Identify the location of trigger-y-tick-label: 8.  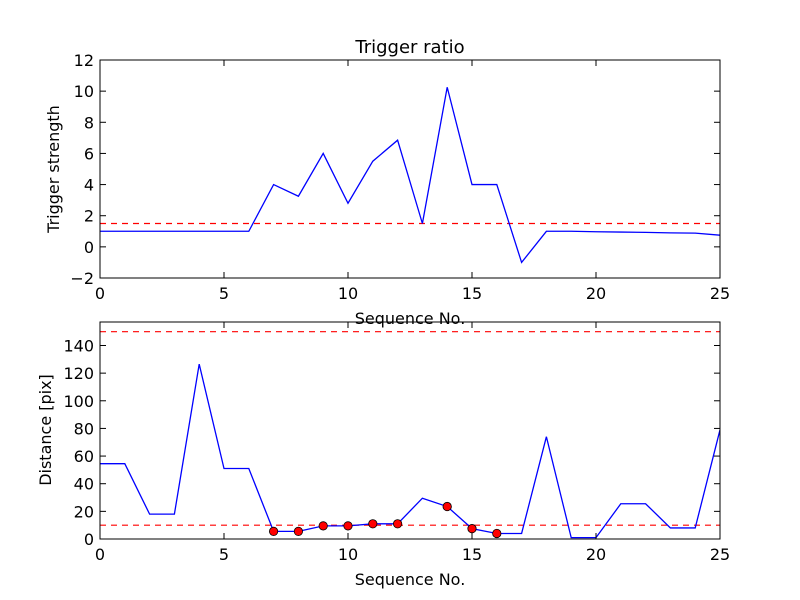
(89, 122).